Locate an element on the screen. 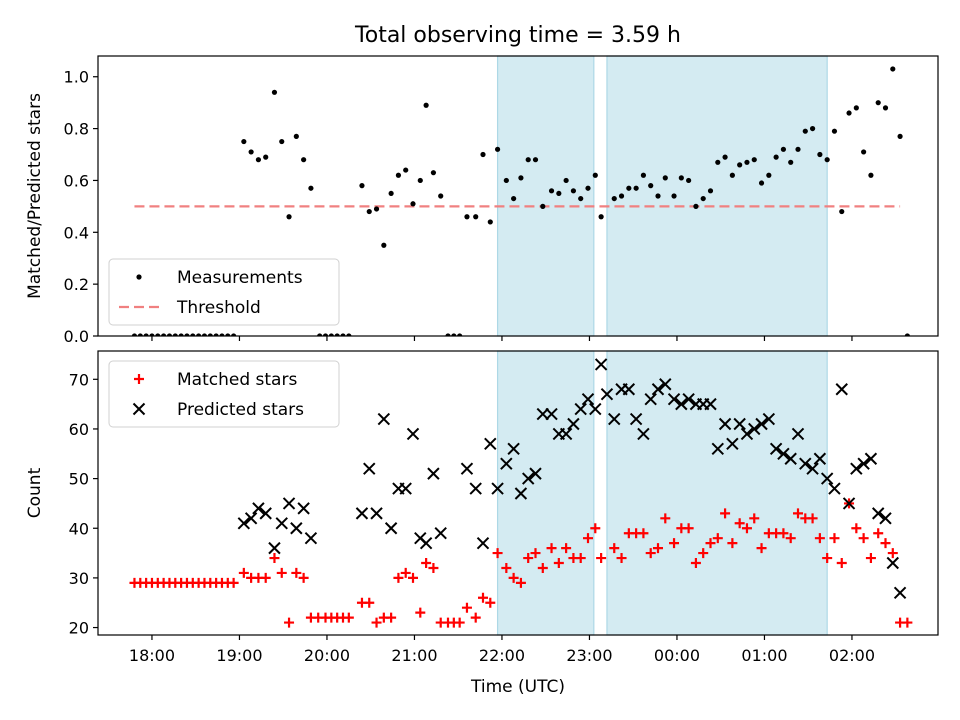 Image resolution: width=960 pixels, height=720 pixels. y-tick-label: 1.0 is located at coordinates (76, 77).